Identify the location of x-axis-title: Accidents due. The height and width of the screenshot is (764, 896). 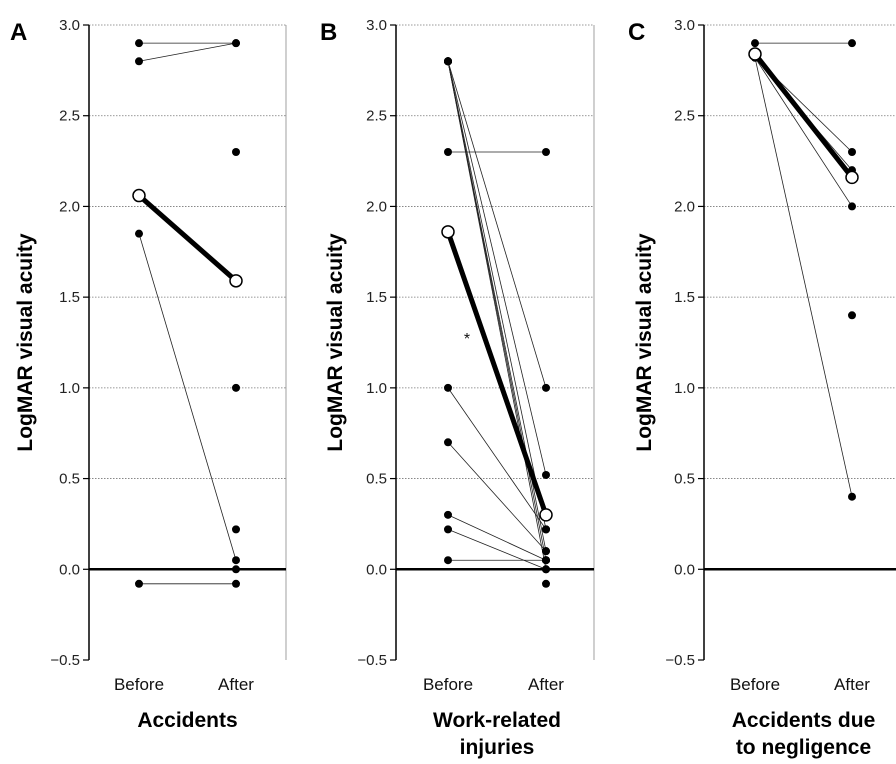
(804, 720).